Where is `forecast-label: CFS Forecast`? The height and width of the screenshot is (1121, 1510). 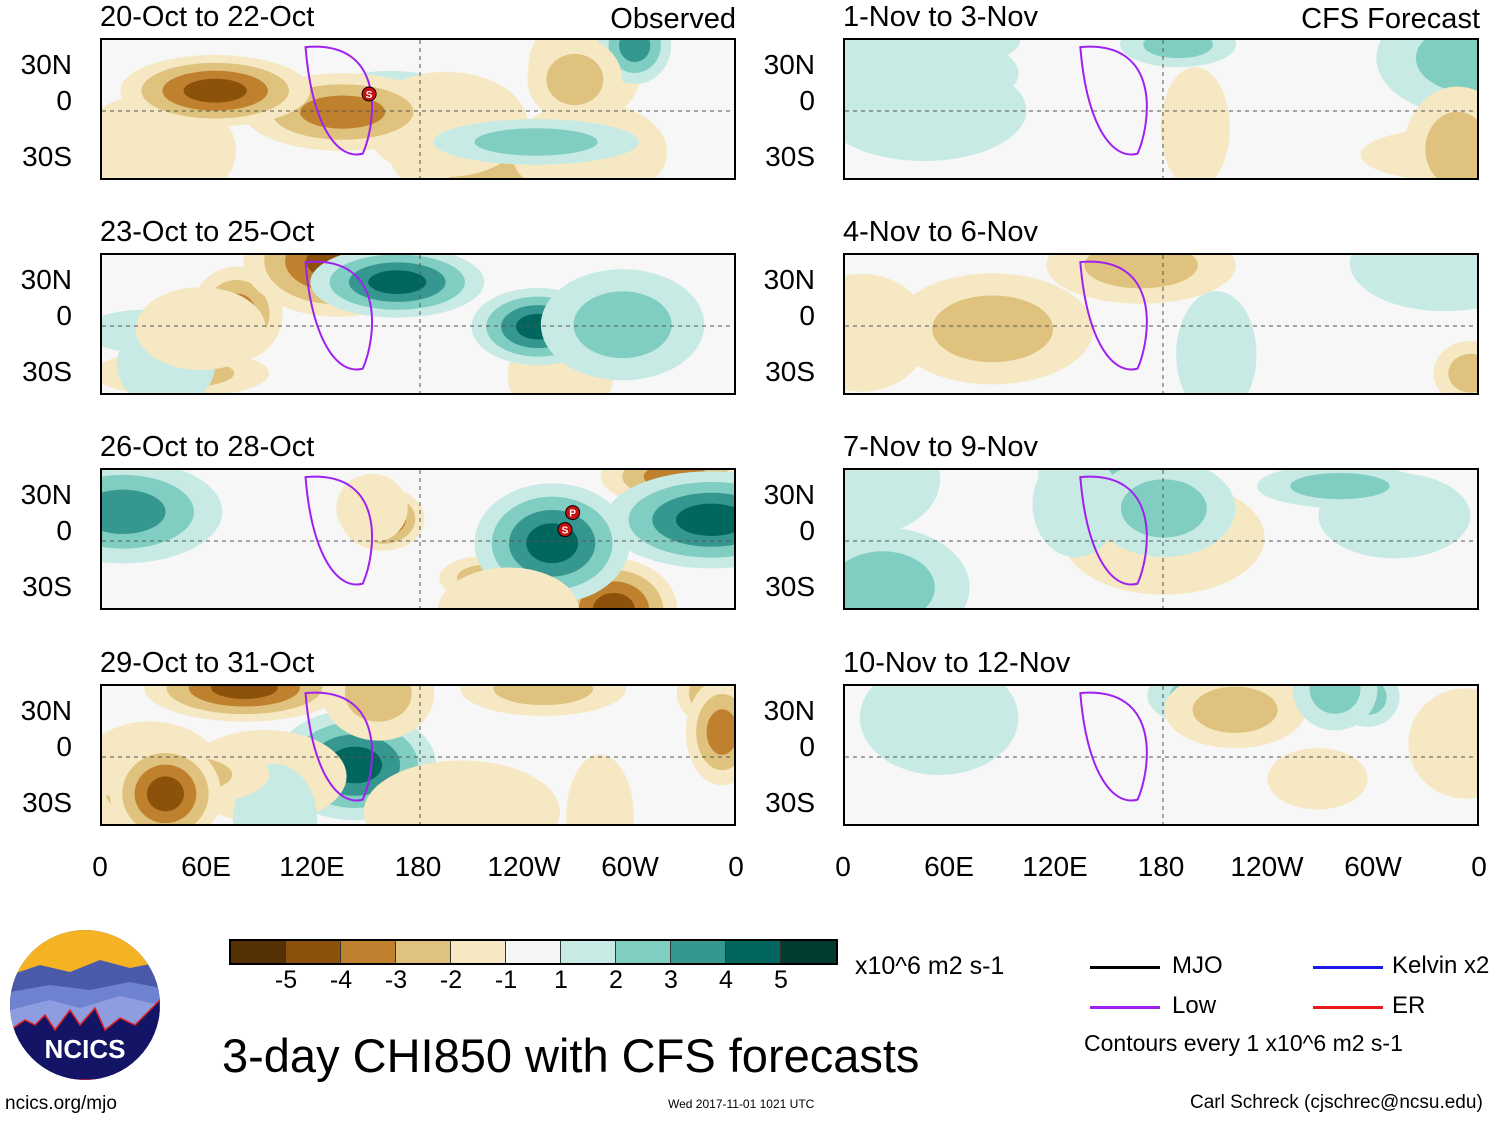 forecast-label: CFS Forecast is located at coordinates (1390, 19).